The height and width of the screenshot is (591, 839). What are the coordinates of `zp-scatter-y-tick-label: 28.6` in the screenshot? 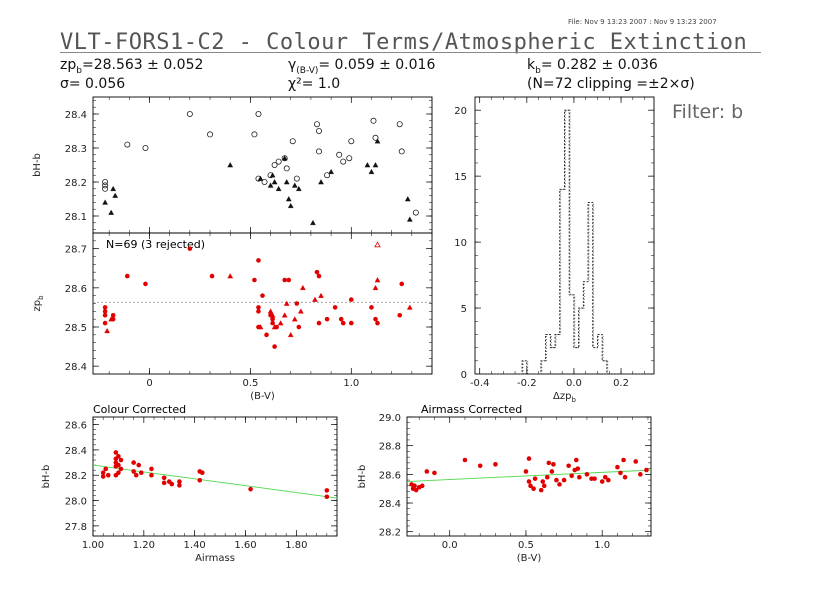 It's located at (76, 289).